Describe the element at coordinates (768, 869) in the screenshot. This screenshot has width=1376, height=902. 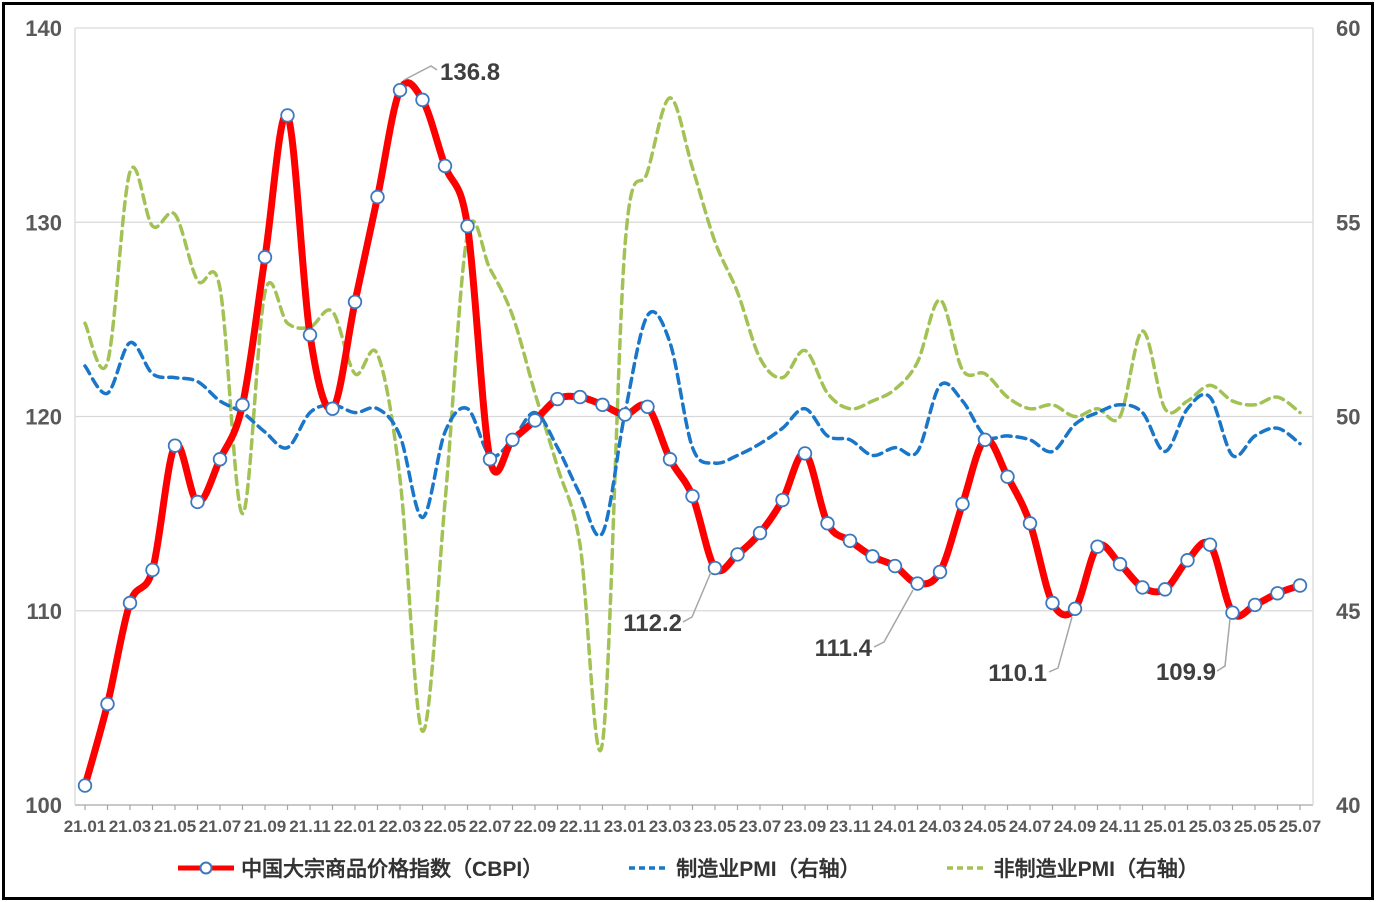
I see `legend-label-mfg-pmi: 制造业PMI（右轴）` at that location.